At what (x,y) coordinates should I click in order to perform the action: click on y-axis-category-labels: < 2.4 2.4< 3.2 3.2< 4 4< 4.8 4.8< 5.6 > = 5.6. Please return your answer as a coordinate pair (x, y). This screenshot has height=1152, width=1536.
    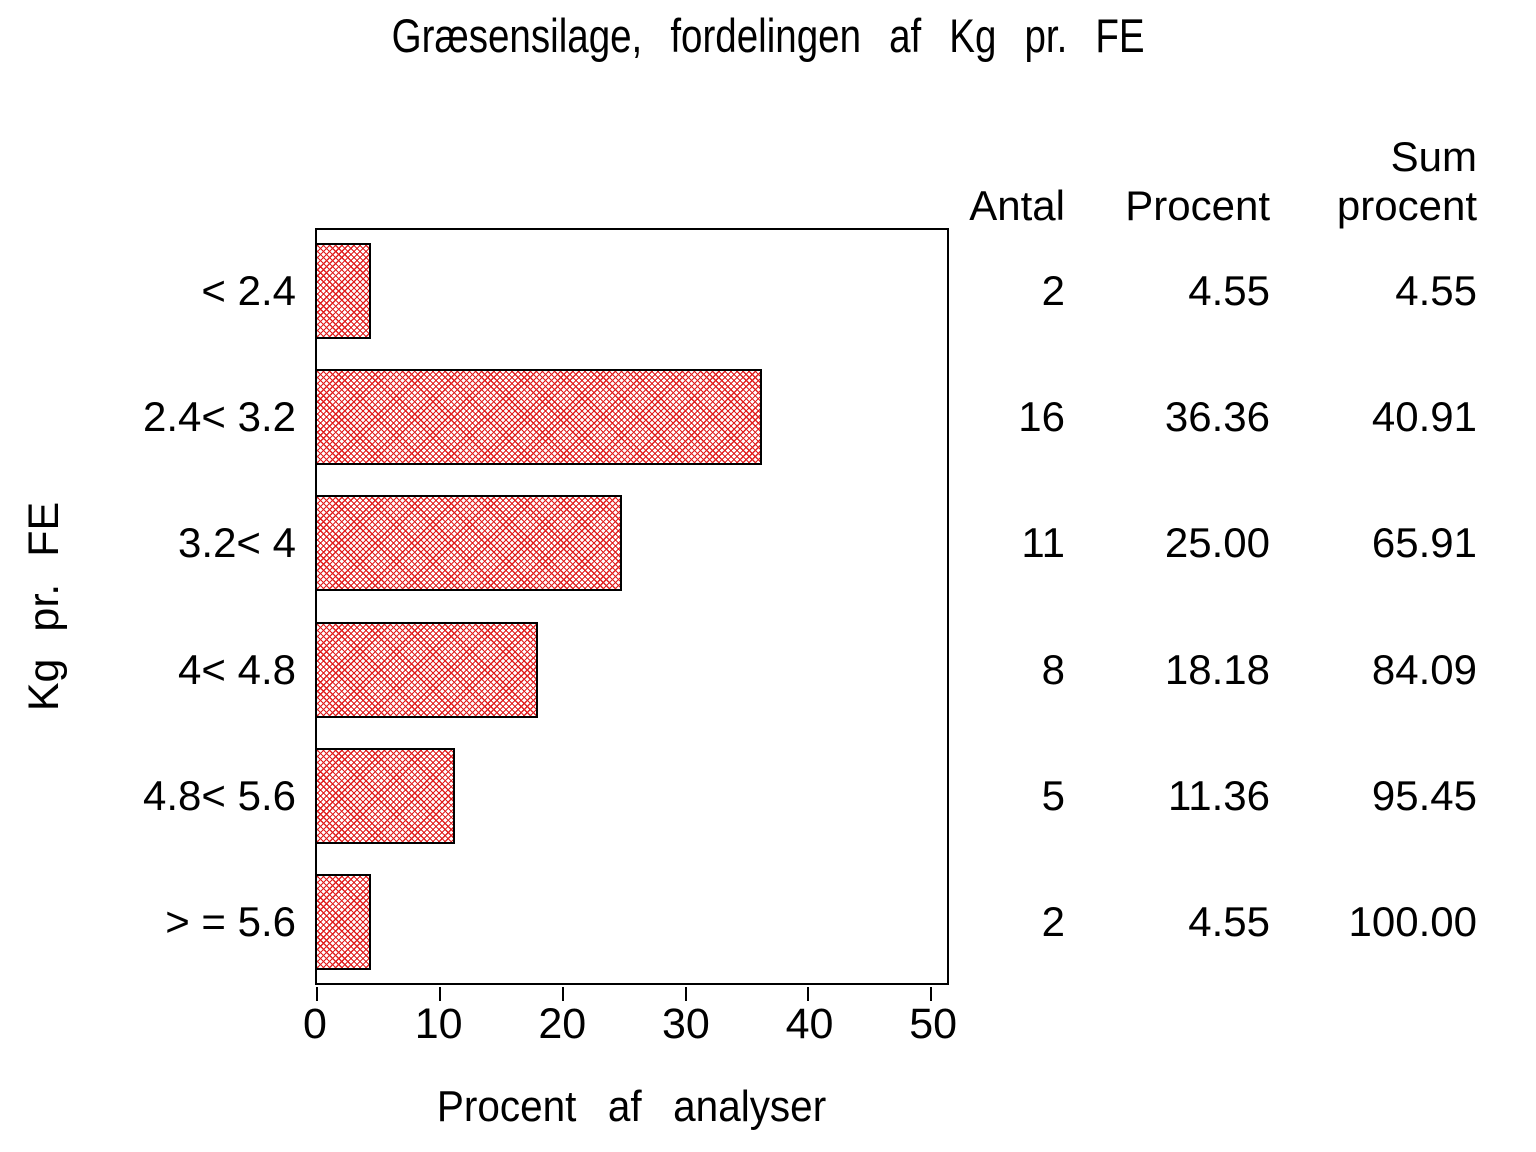
    Looking at the image, I should click on (148, 606).